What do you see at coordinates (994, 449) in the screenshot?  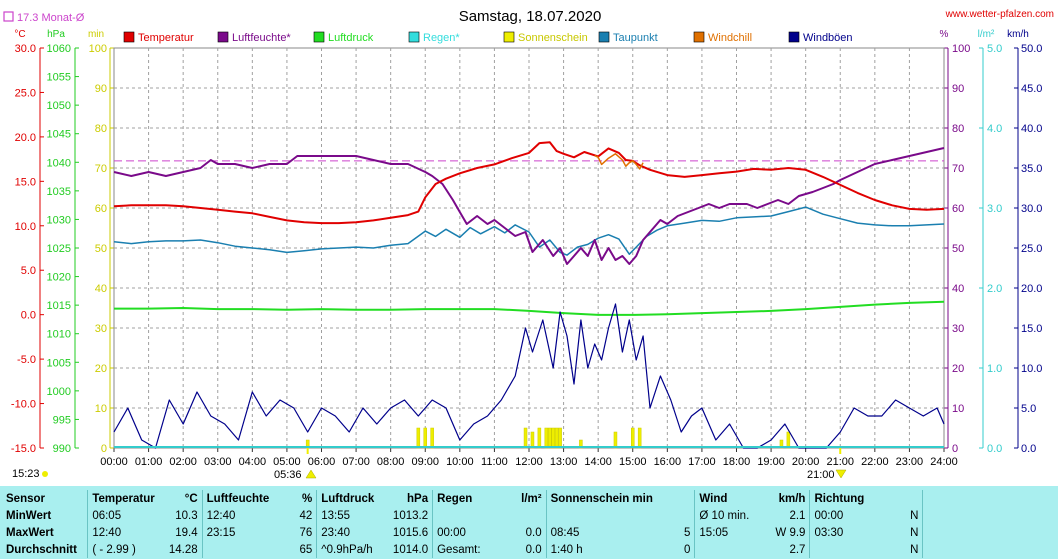 I see `rain-tick-label: 0.0` at bounding box center [994, 449].